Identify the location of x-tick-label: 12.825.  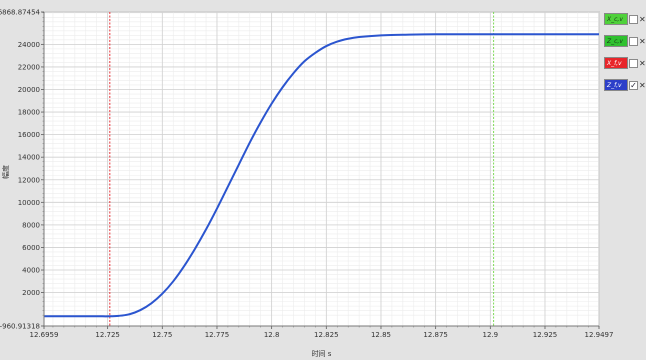
(326, 335).